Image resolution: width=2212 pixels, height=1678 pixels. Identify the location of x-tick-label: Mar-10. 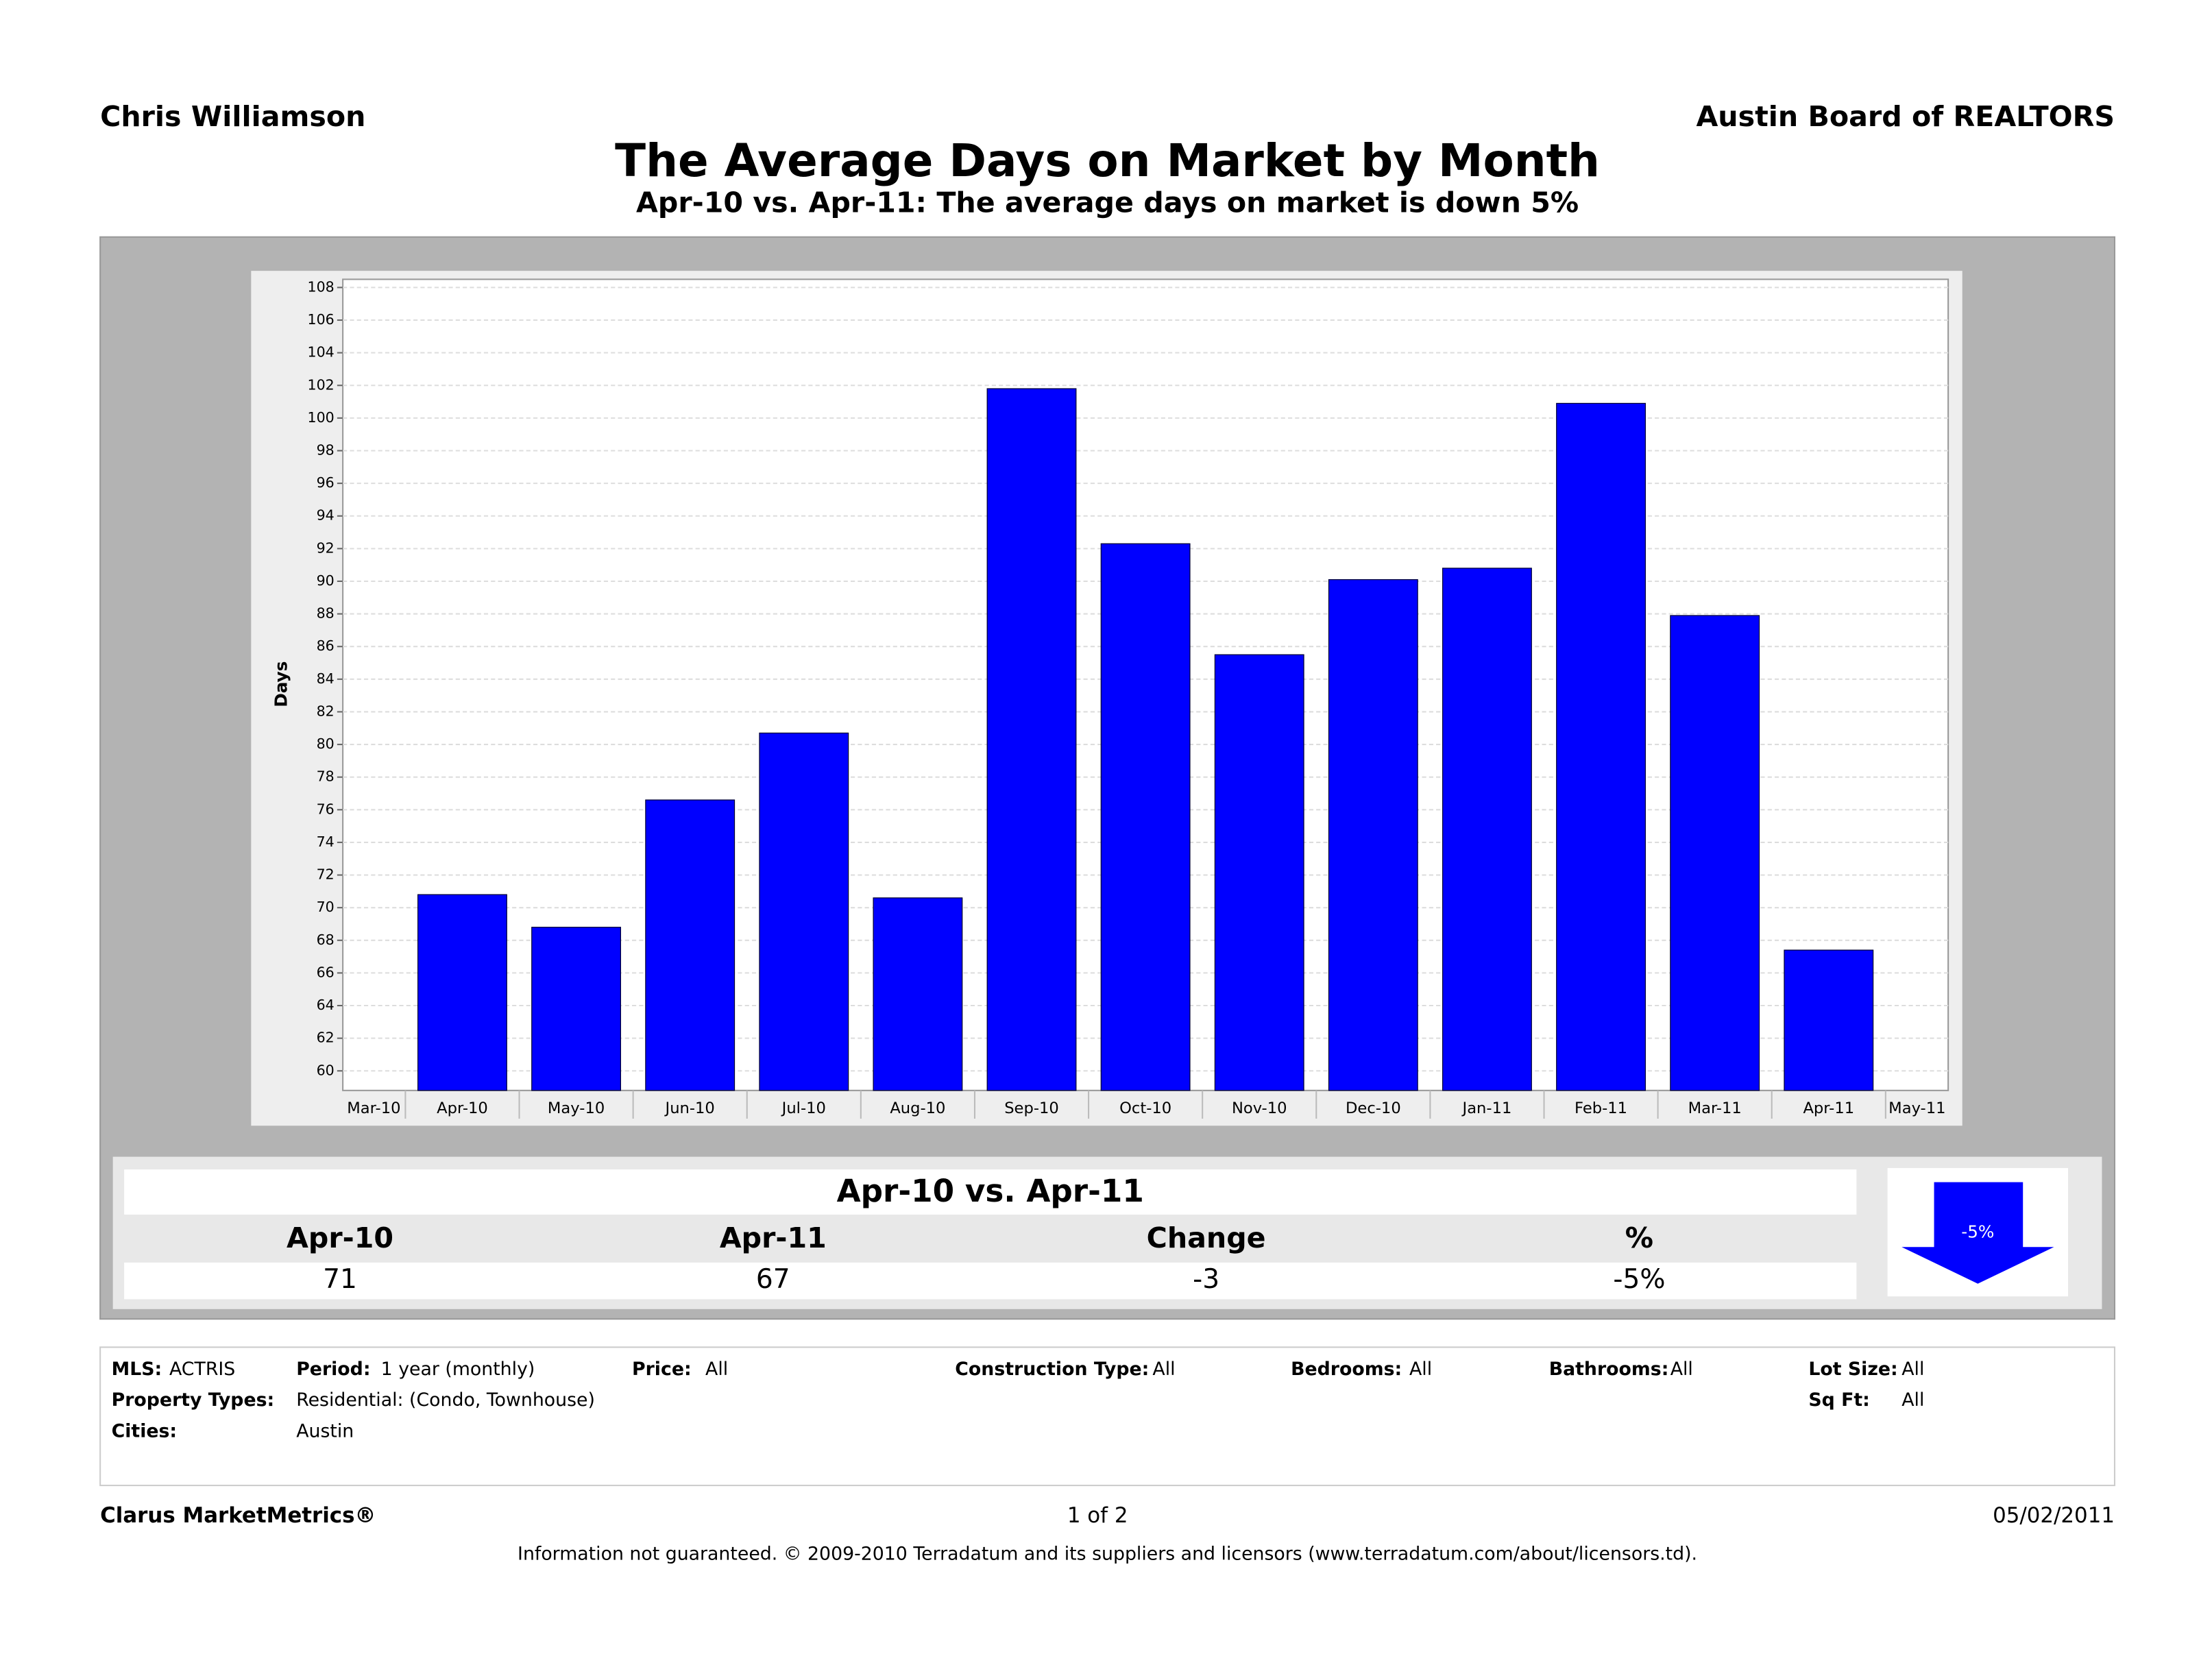
(373, 1108).